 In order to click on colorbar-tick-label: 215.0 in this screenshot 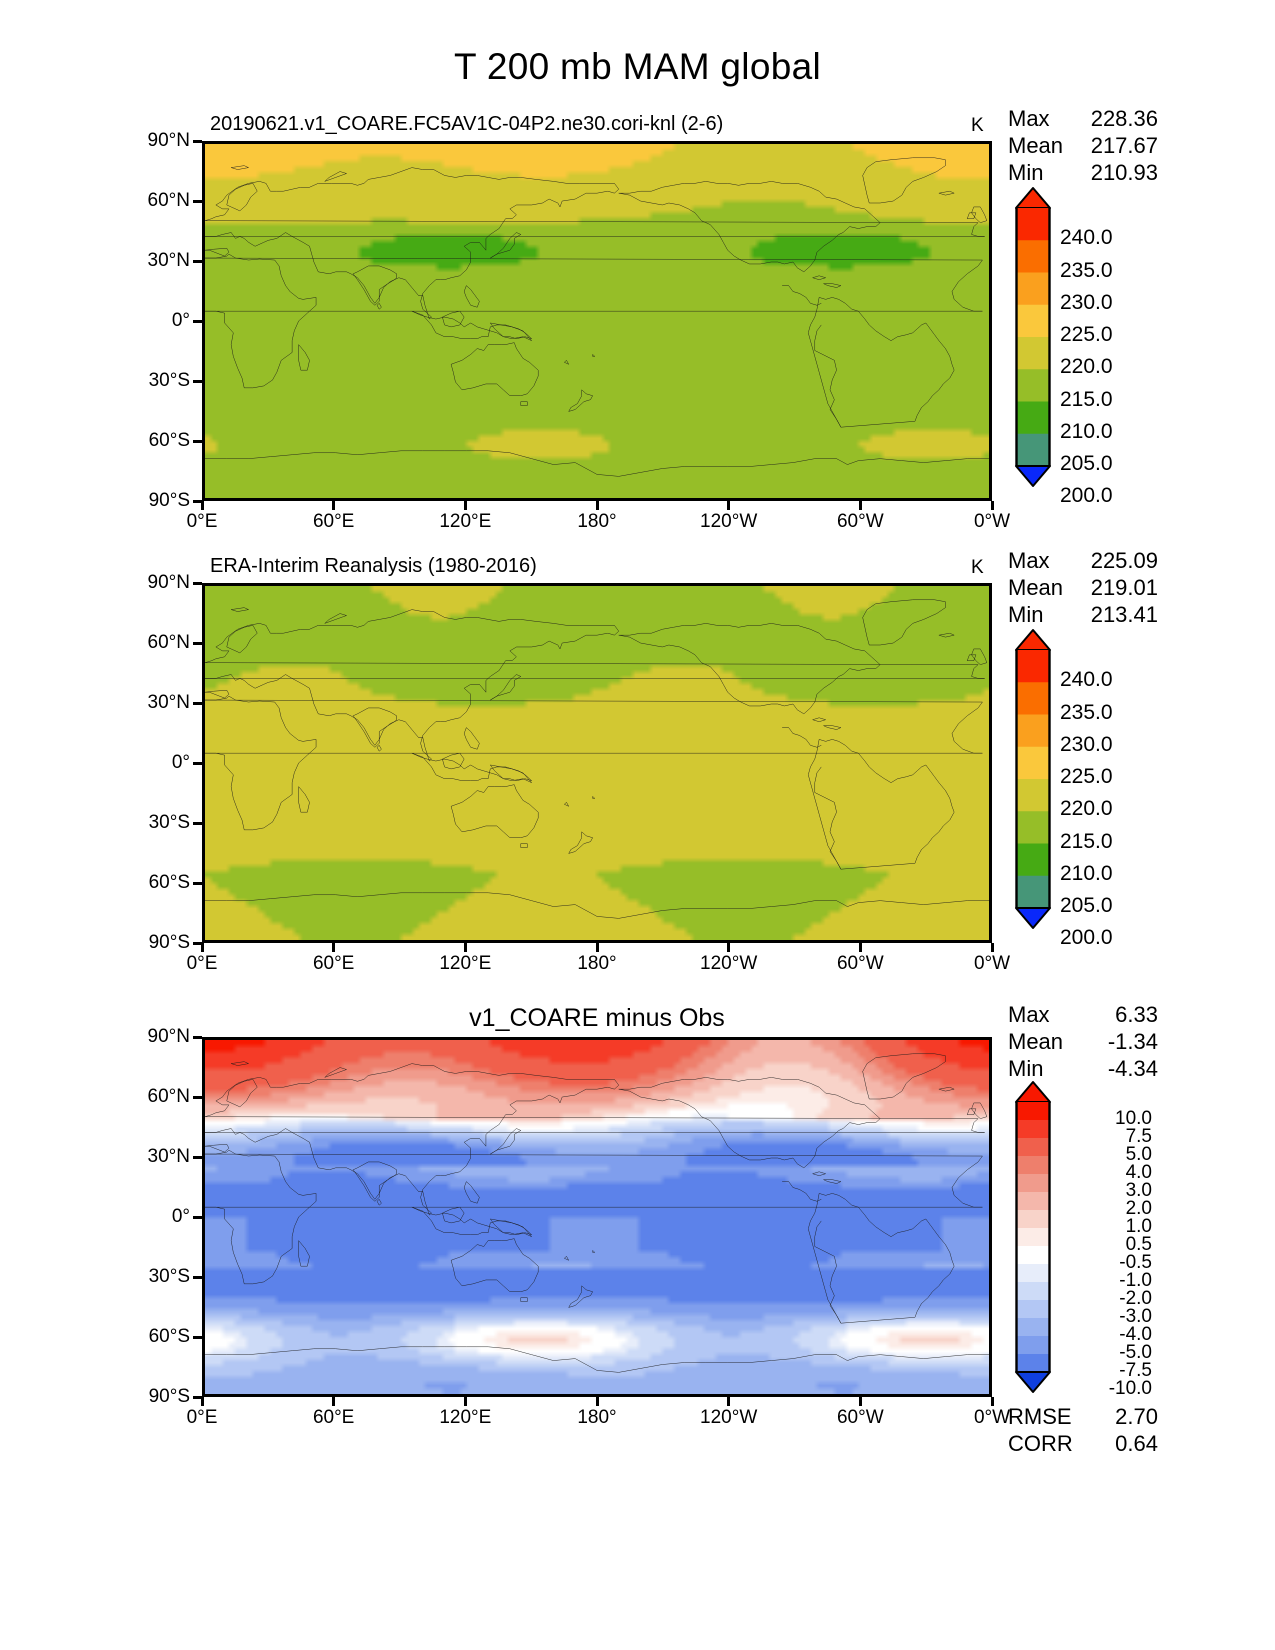, I will do `click(1086, 841)`.